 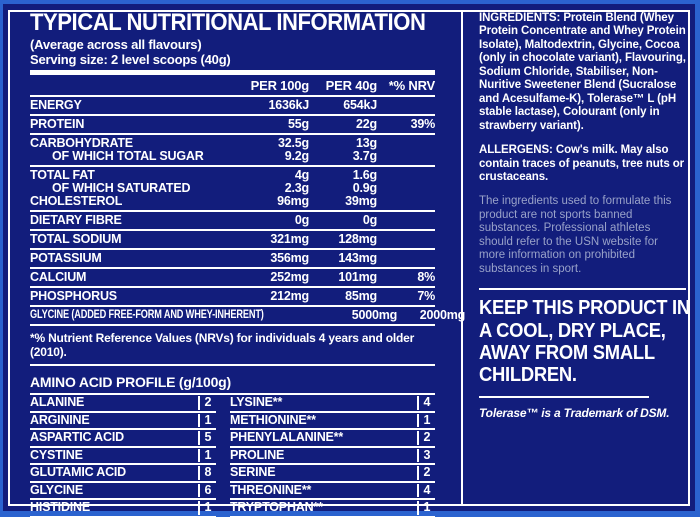 What do you see at coordinates (357, 239) in the screenshot?
I see `value-per-40g: 128mg` at bounding box center [357, 239].